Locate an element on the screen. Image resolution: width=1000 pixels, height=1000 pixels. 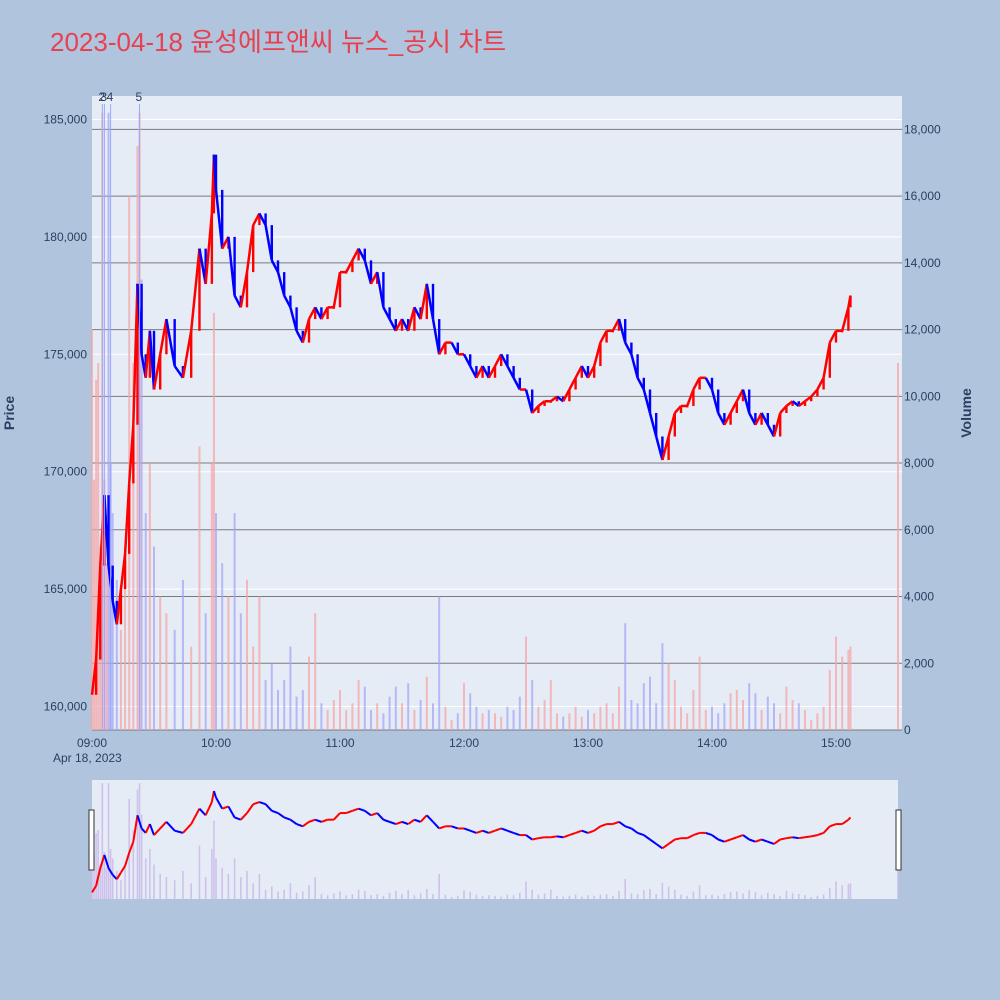
x-tick-label: 14:00 is located at coordinates (712, 743).